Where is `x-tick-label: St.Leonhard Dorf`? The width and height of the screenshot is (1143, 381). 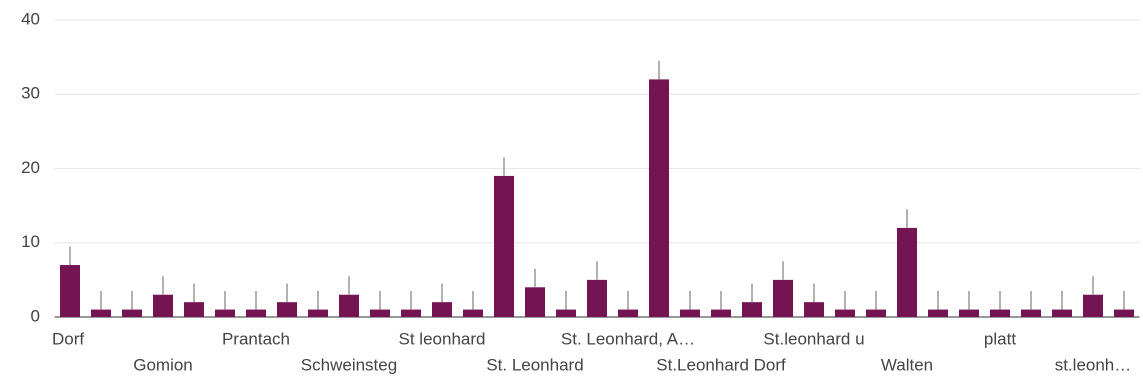
x-tick-label: St.Leonhard Dorf is located at coordinates (721, 364).